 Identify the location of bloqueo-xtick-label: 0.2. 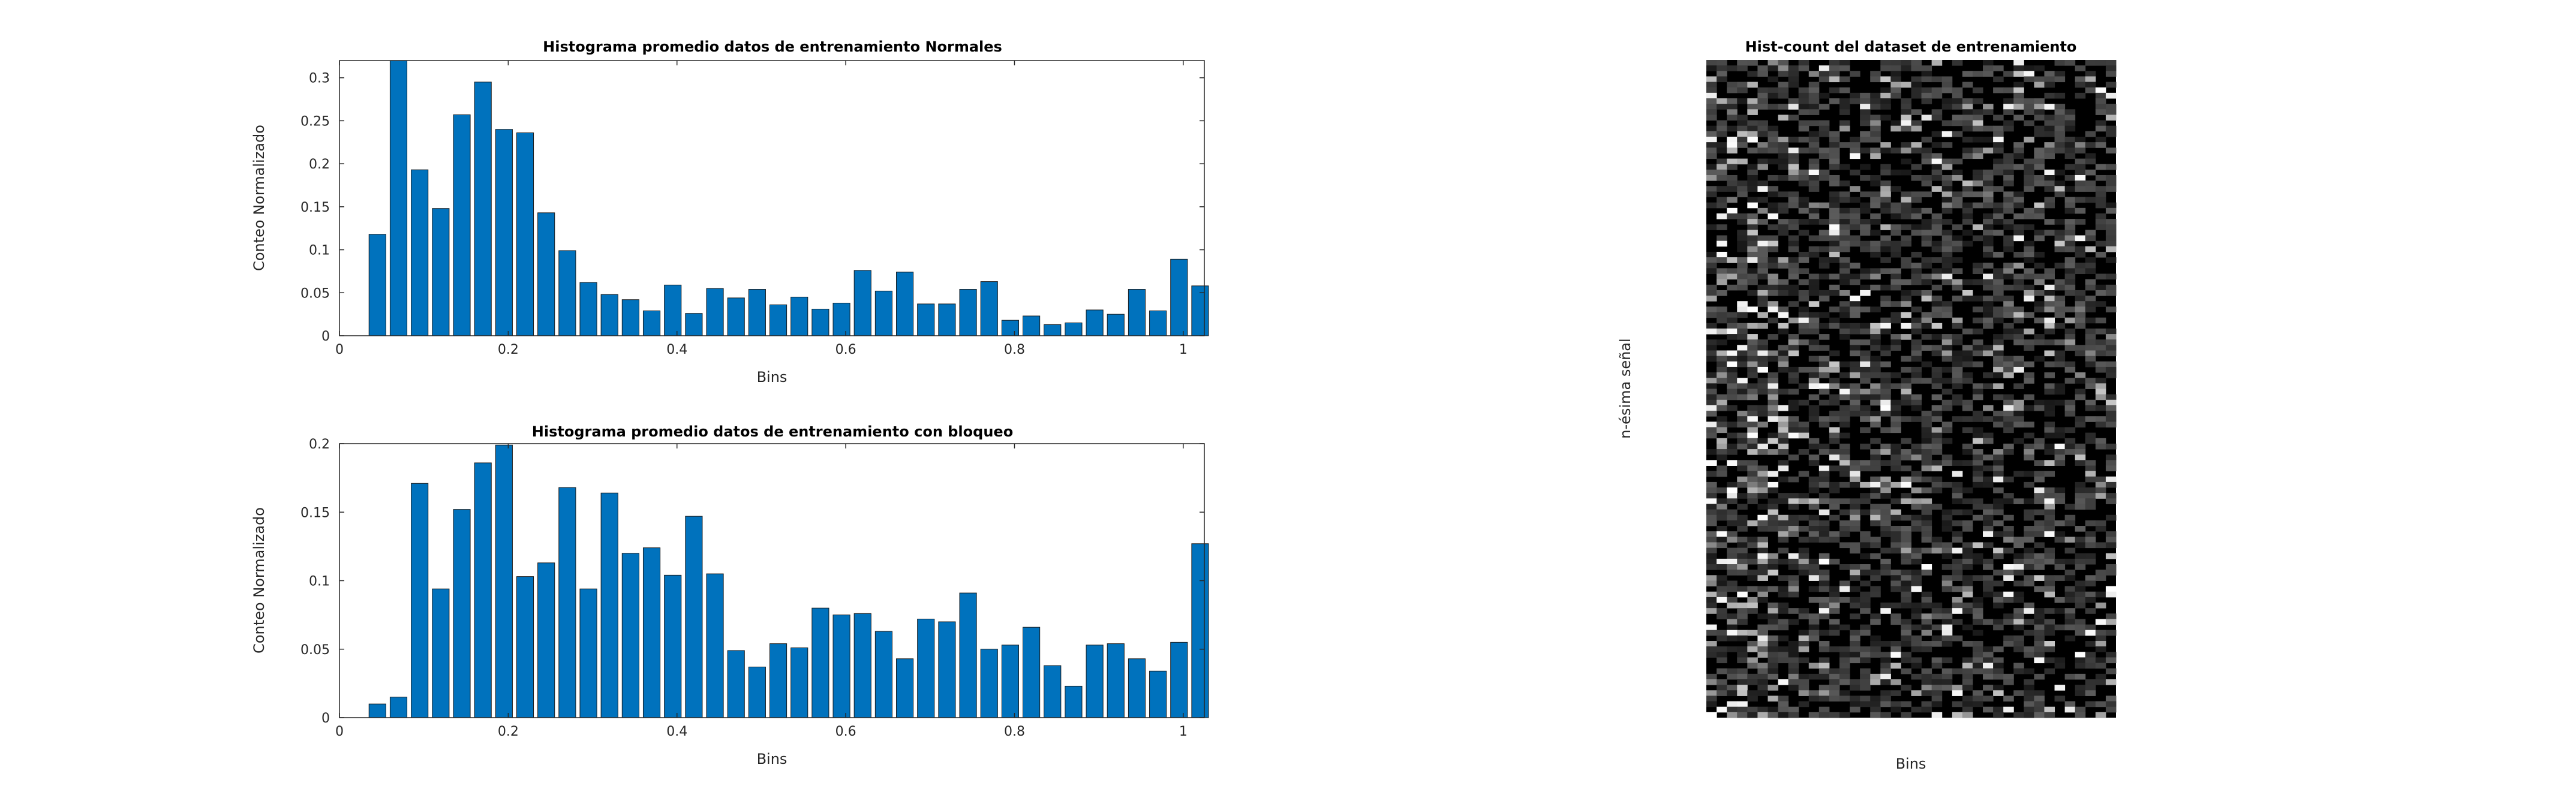
(509, 732).